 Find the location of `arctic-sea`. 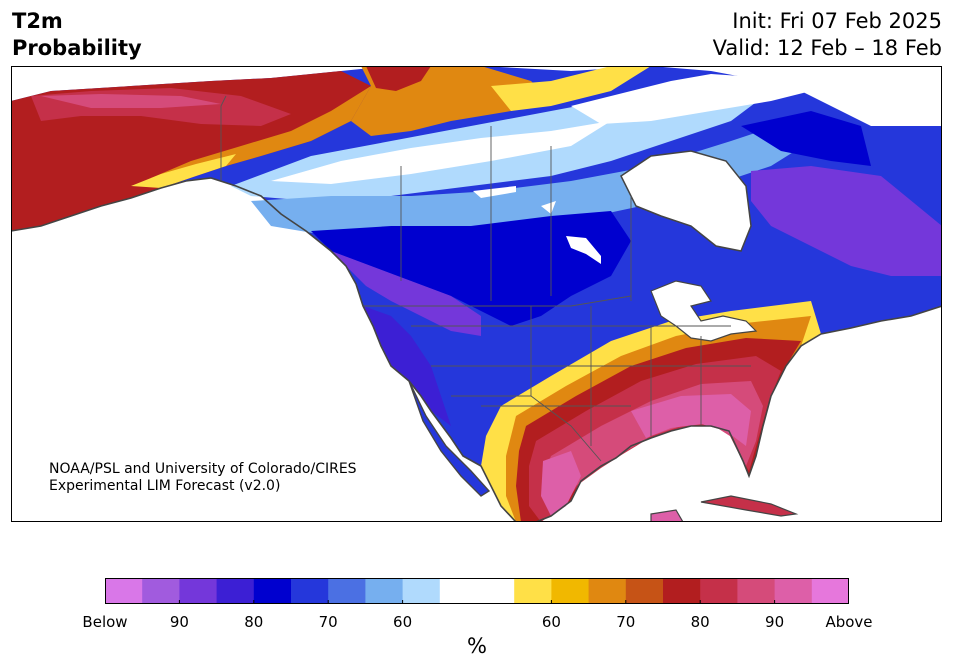

arctic-sea is located at coordinates (691, 99).